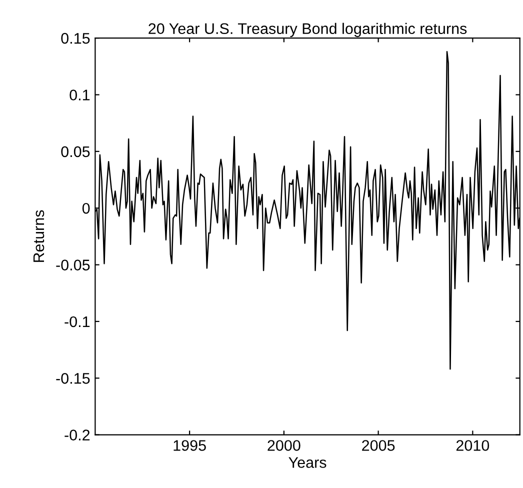 The image size is (523, 488). Describe the element at coordinates (473, 445) in the screenshot. I see `x-tick-label: 2010` at that location.